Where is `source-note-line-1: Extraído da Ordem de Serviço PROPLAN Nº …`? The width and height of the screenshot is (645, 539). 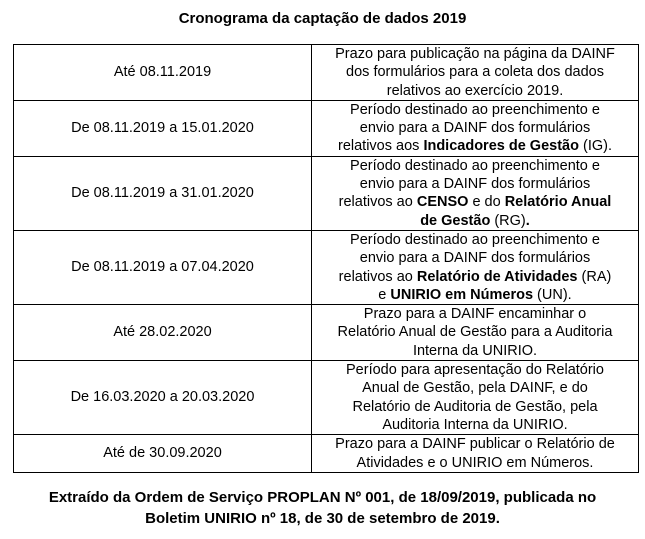 source-note-line-1: Extraído da Ordem de Serviço PROPLAN Nº … is located at coordinates (322, 497).